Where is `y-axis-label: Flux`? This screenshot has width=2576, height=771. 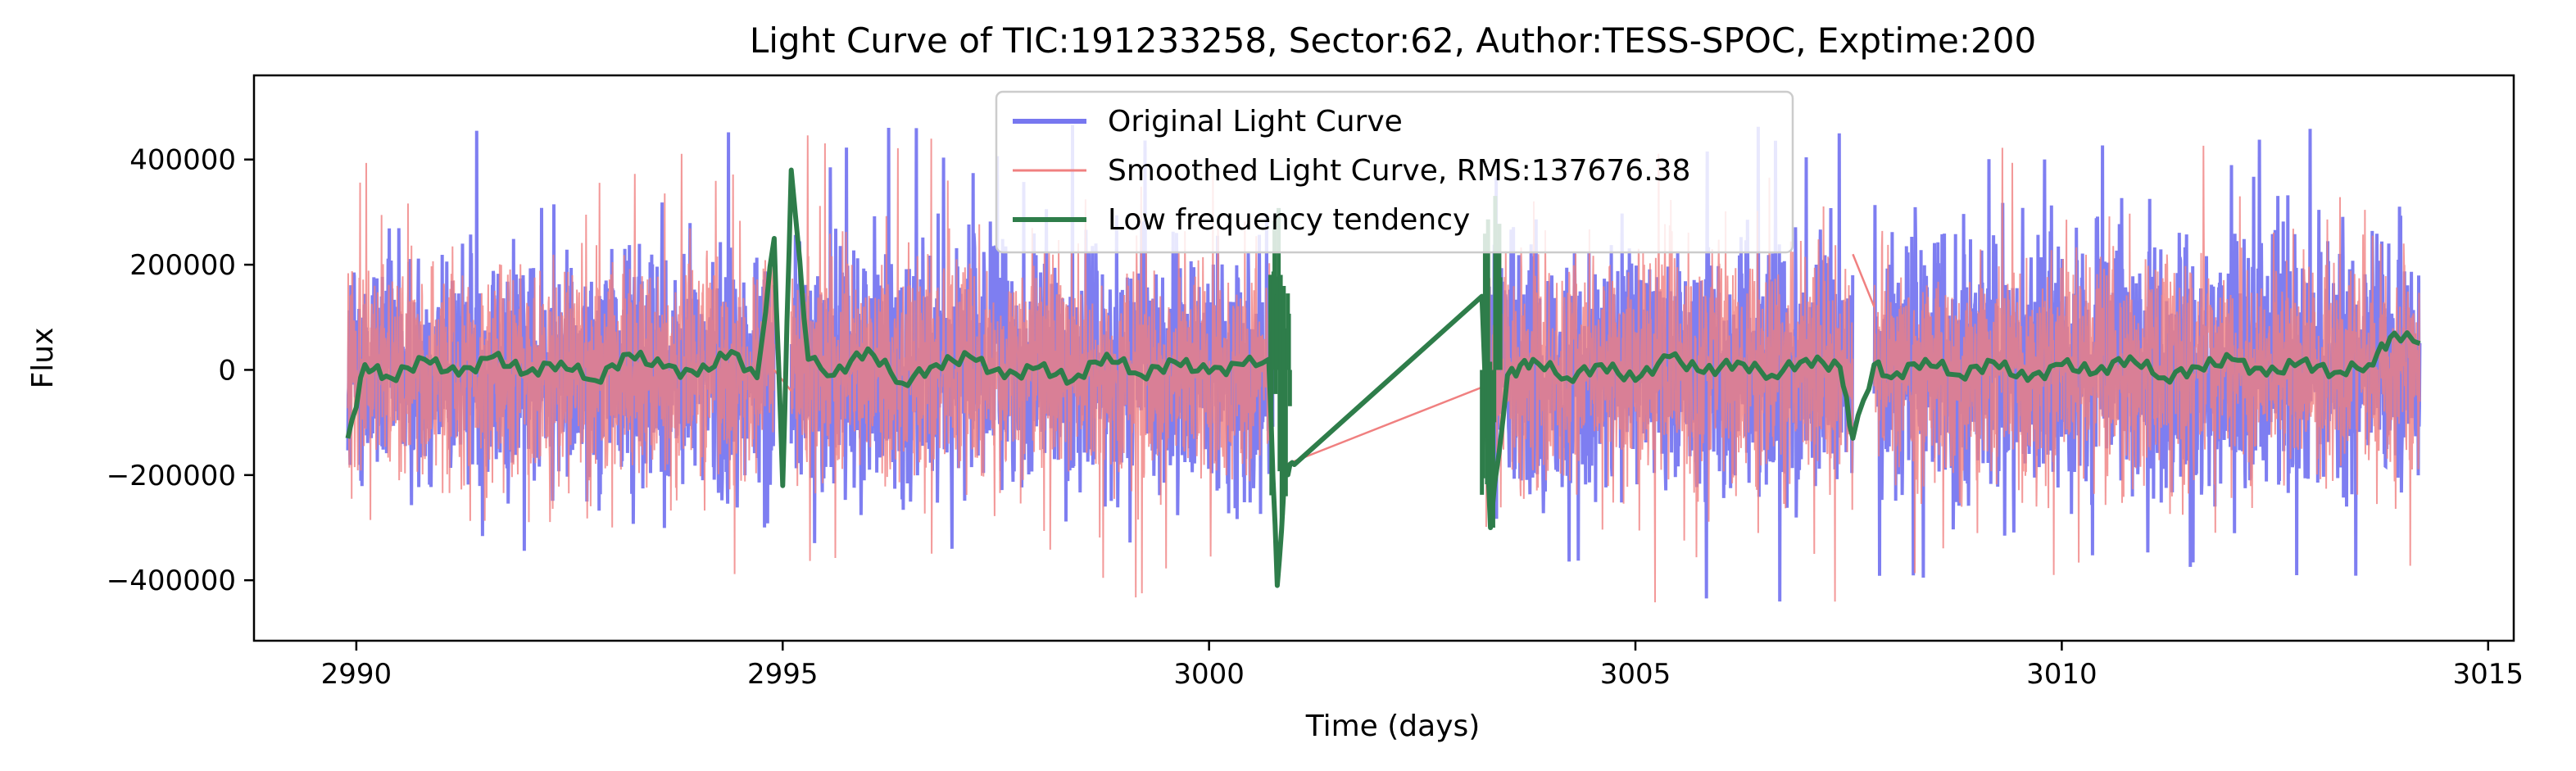 y-axis-label: Flux is located at coordinates (43, 359).